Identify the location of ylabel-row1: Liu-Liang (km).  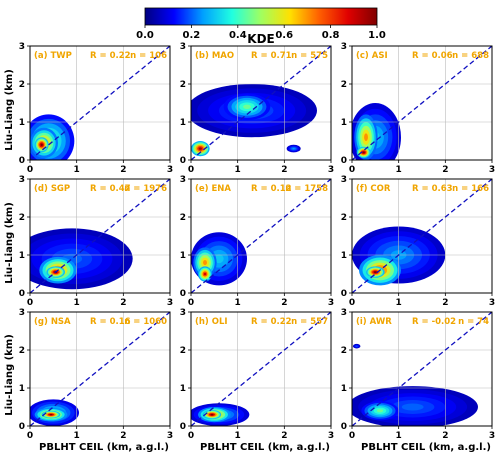
(9, 110).